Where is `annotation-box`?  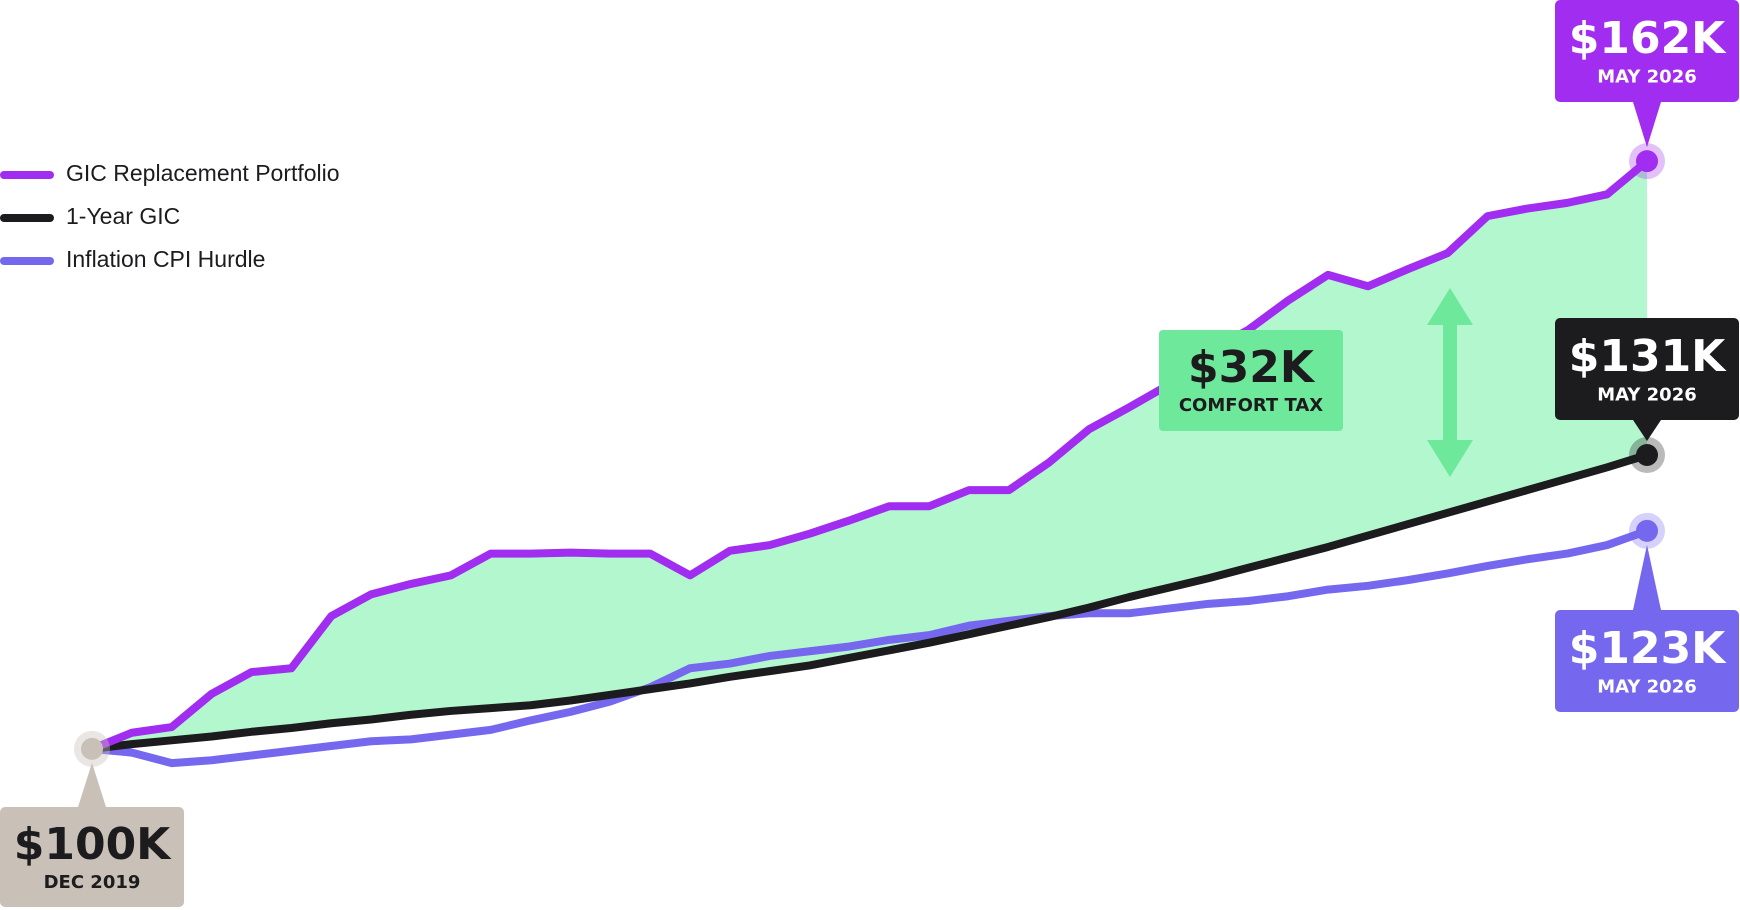 annotation-box is located at coordinates (1251, 380).